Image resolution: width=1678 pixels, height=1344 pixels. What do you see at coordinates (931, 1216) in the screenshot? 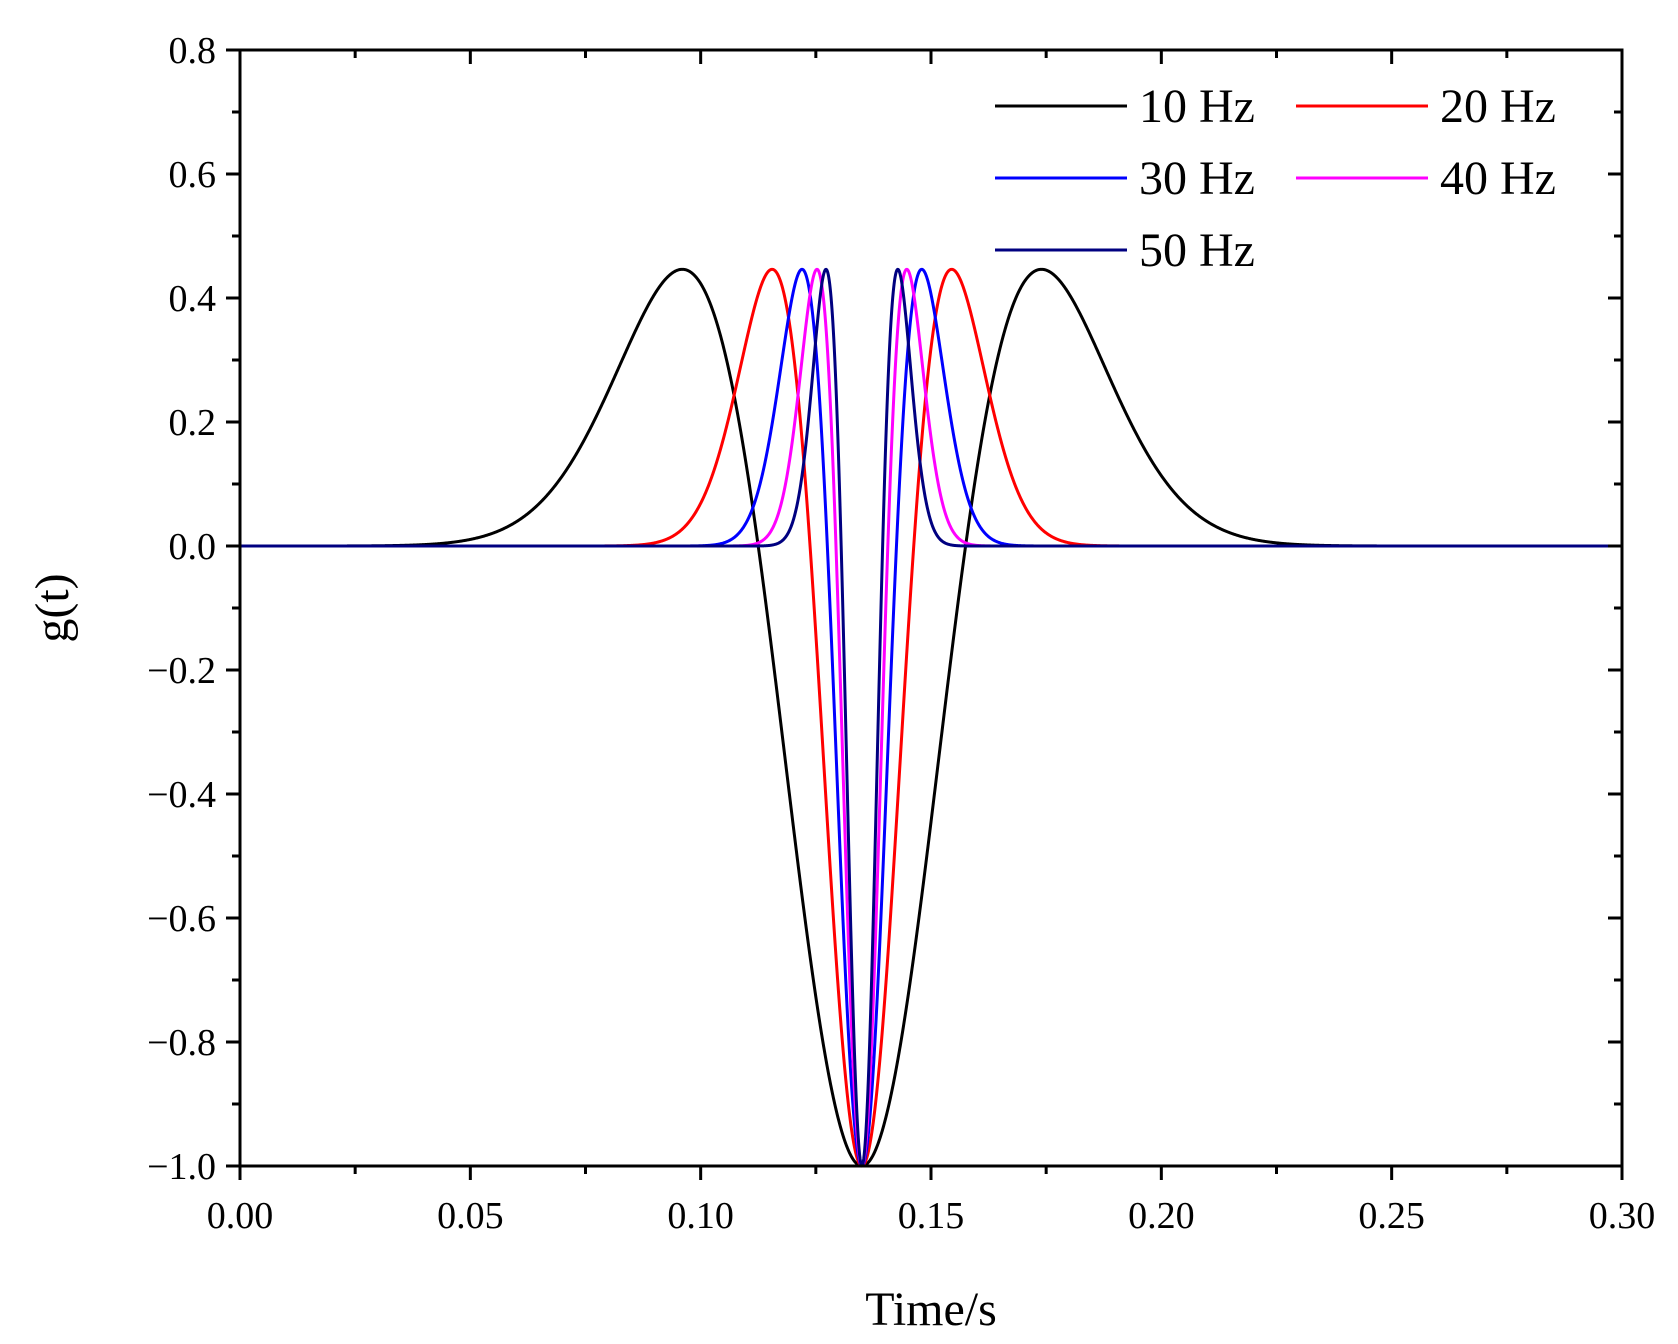
I see `x-tick-label: 0.15` at bounding box center [931, 1216].